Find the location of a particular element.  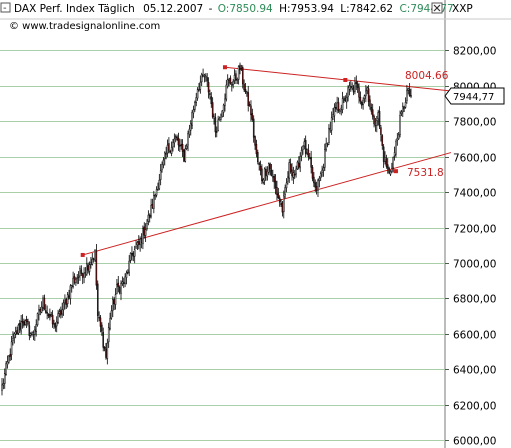

instrument-name: DAX Perf. Index Täglich is located at coordinates (74, 9).